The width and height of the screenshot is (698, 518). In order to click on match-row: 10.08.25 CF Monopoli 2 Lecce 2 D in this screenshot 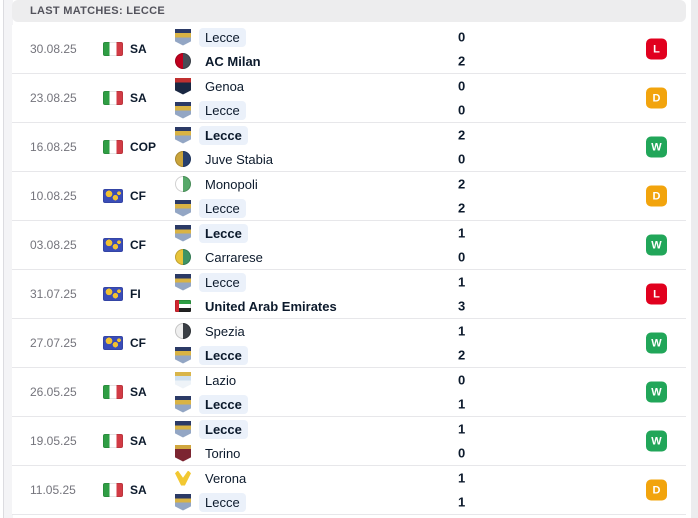, I will do `click(349, 196)`.